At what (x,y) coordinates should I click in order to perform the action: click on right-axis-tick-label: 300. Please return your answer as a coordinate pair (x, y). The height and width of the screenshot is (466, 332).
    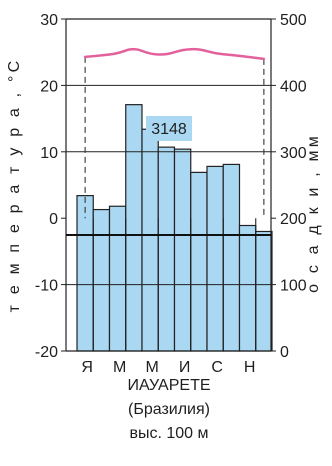
    Looking at the image, I should click on (293, 153).